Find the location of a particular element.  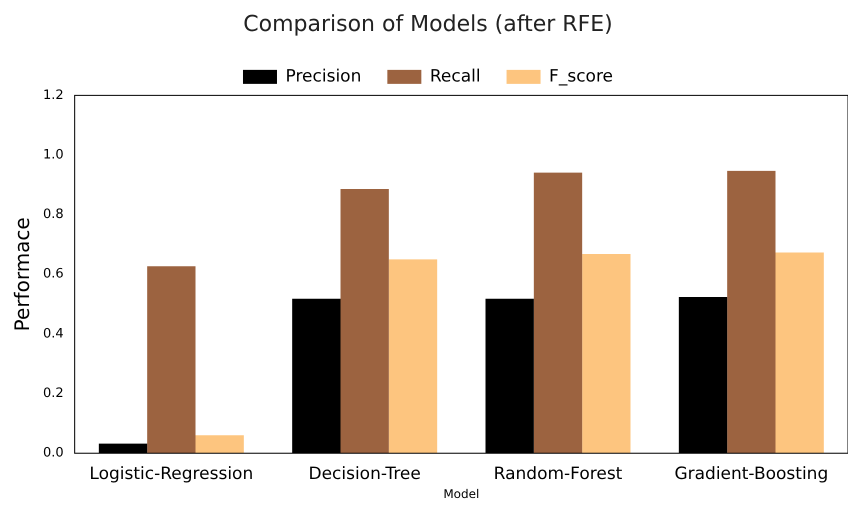

y-tick-label: 0.0 is located at coordinates (53, 453).